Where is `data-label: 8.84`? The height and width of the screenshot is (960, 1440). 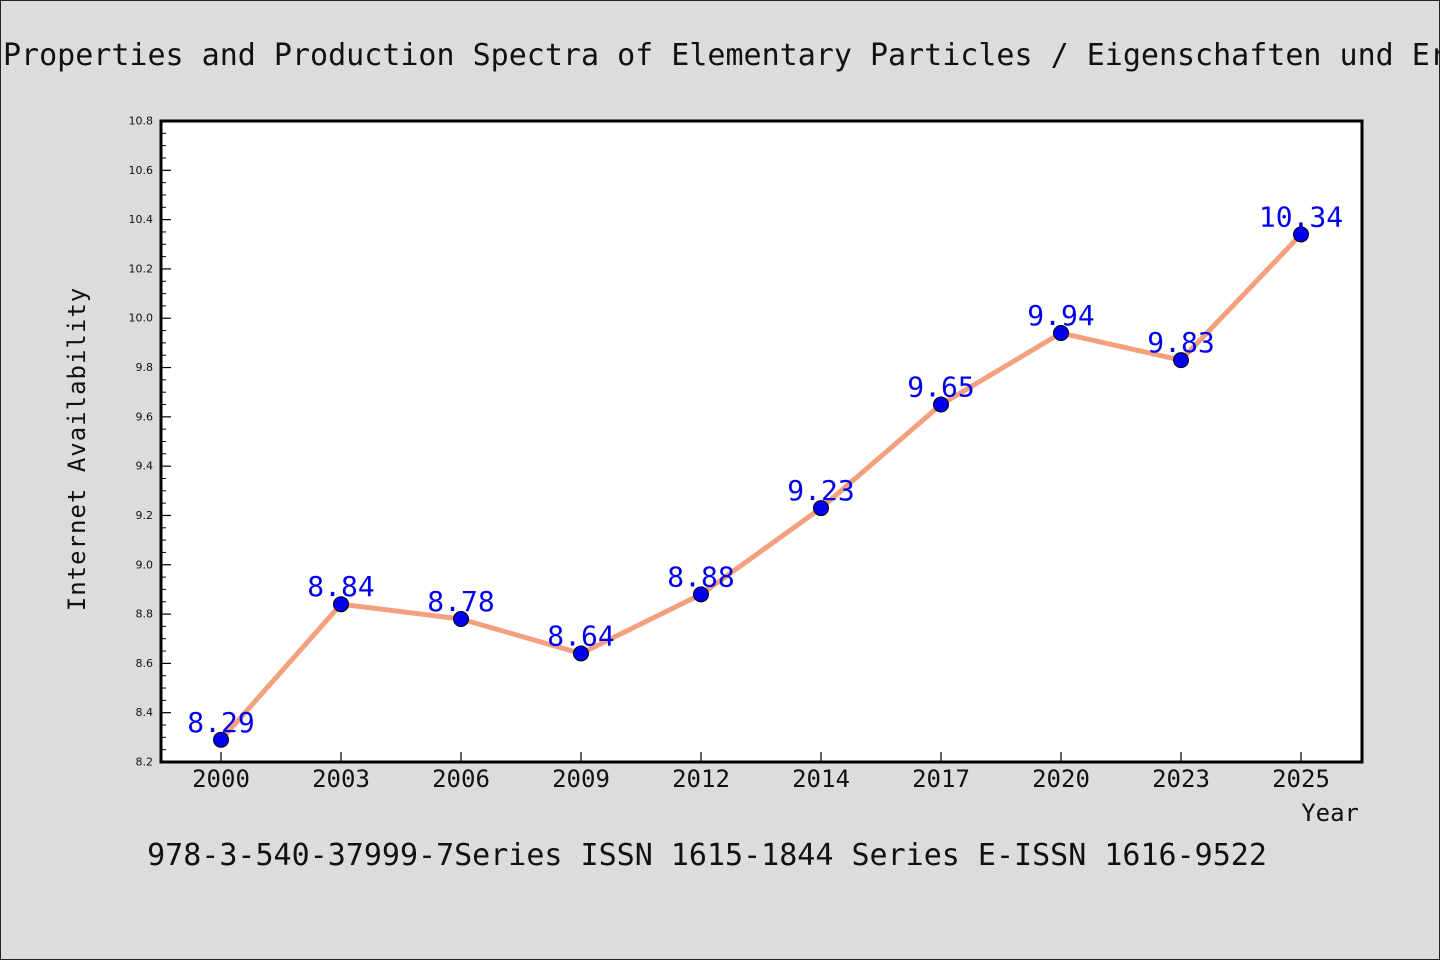 data-label: 8.84 is located at coordinates (340, 586).